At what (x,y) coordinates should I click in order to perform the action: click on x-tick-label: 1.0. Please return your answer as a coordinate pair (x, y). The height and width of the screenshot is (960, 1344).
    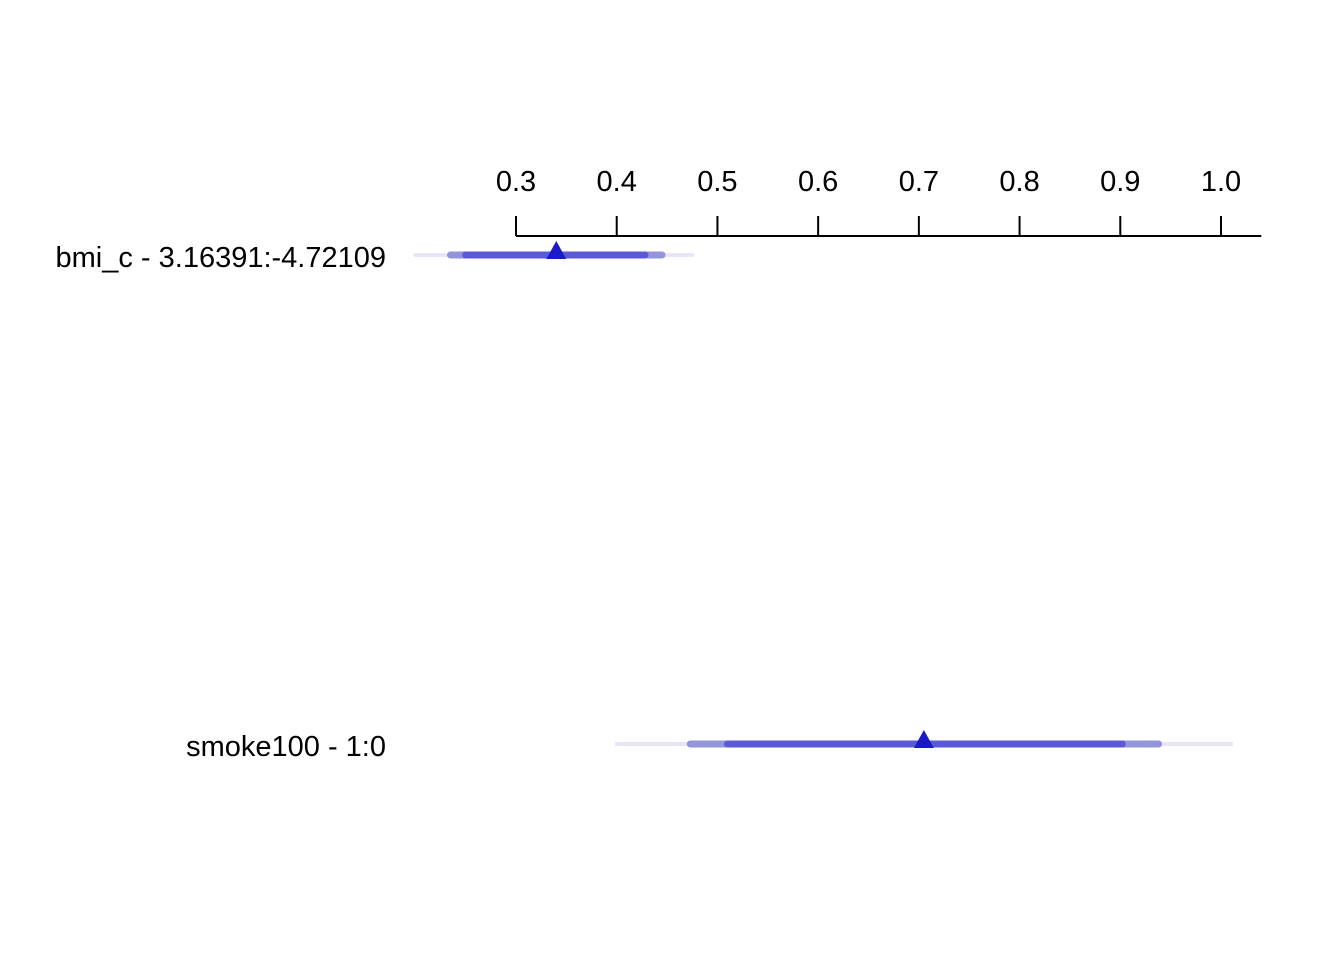
    Looking at the image, I should click on (1221, 182).